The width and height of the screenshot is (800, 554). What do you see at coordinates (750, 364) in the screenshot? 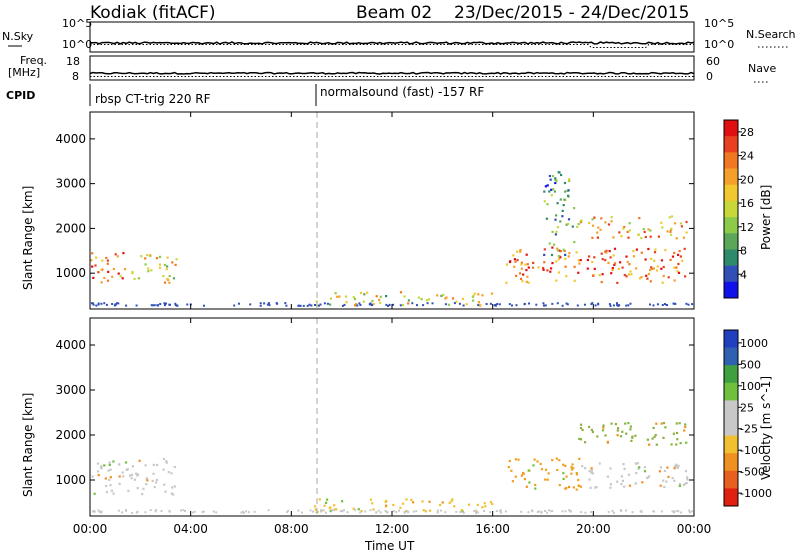
I see `colorbar-tick-label: 500` at bounding box center [750, 364].